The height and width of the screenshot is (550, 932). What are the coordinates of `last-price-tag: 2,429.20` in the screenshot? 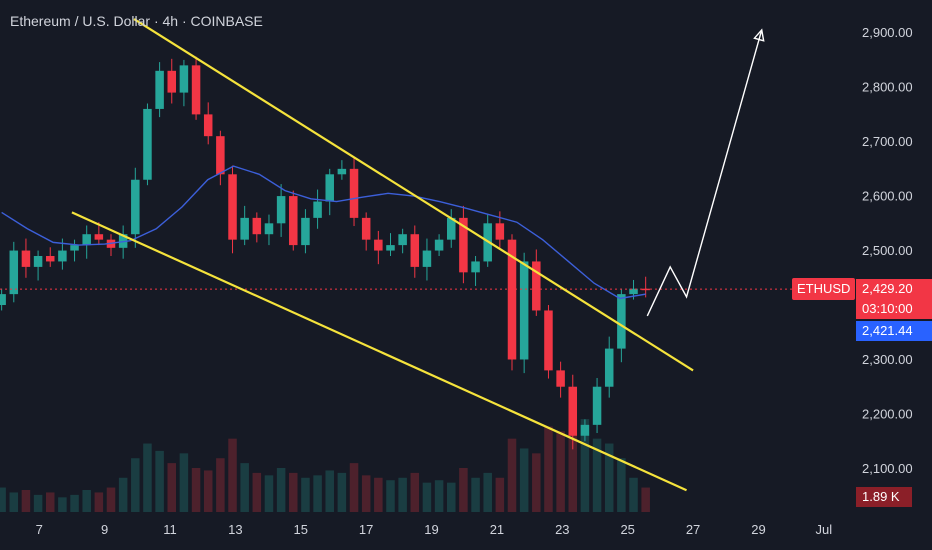 It's located at (894, 289).